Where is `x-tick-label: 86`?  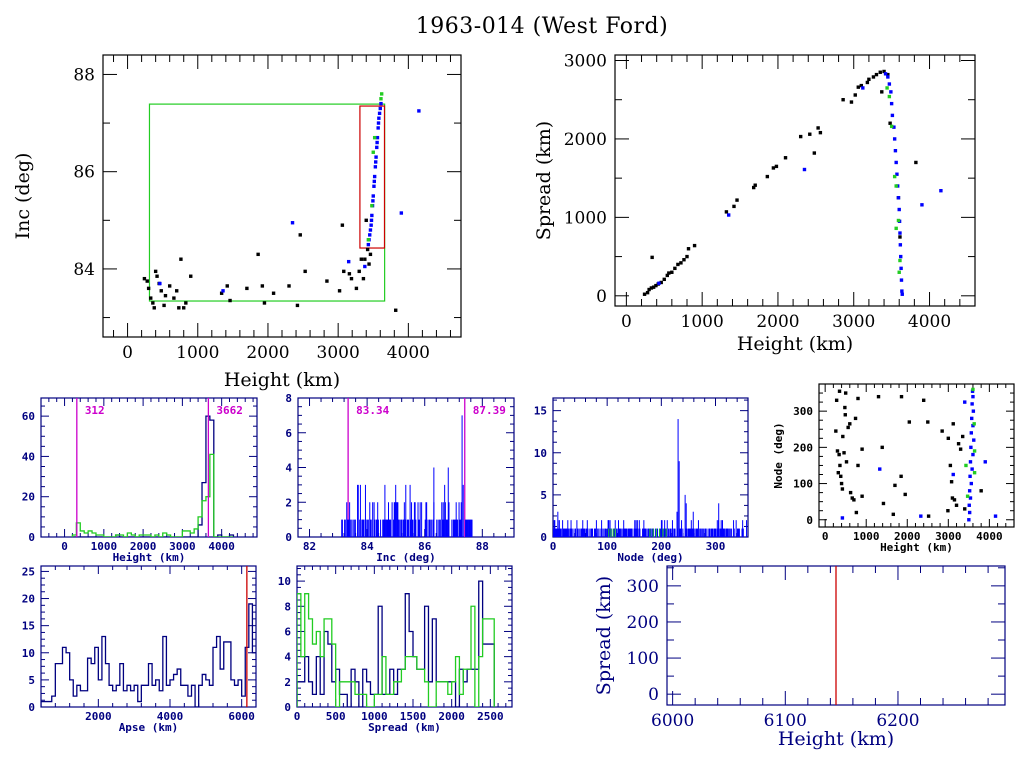
x-tick-label: 86 is located at coordinates (425, 546).